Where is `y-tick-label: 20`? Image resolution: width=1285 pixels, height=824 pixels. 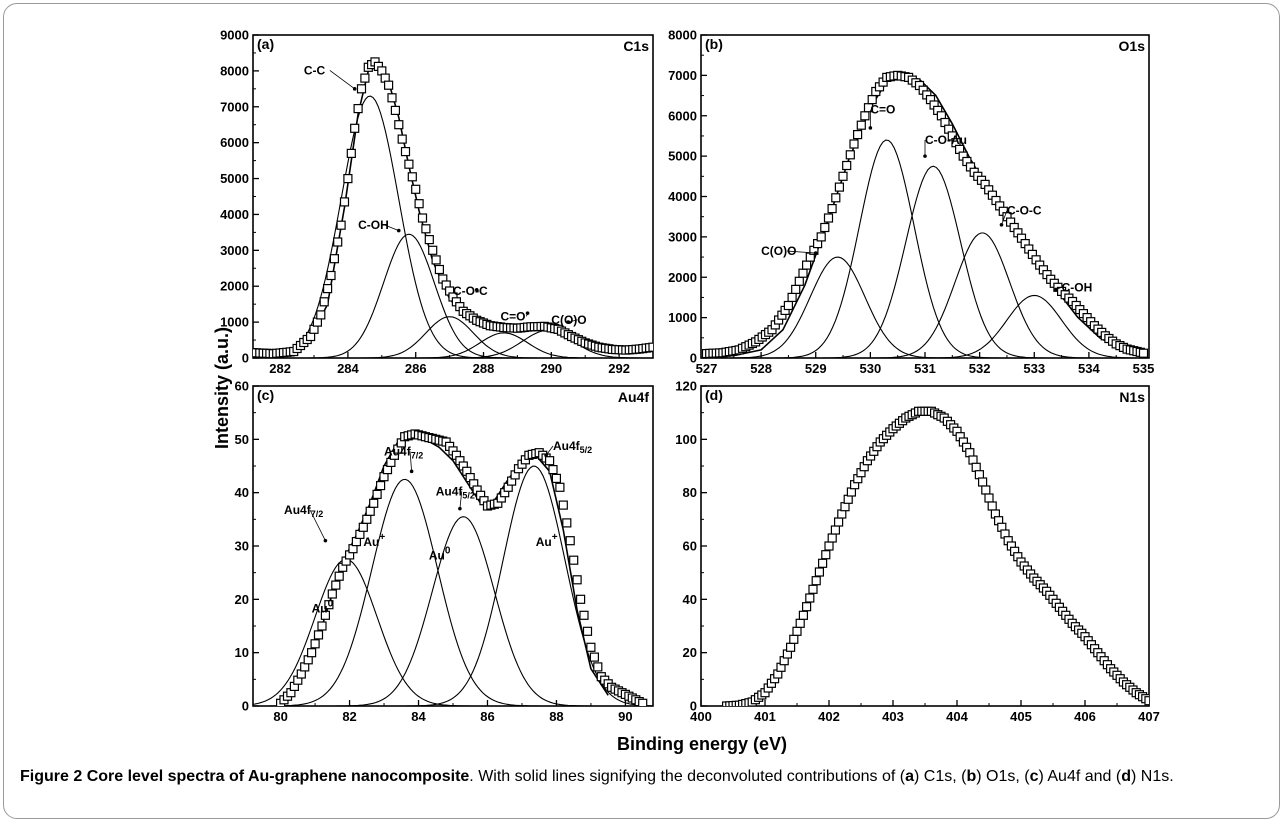 y-tick-label: 20 is located at coordinates (242, 599).